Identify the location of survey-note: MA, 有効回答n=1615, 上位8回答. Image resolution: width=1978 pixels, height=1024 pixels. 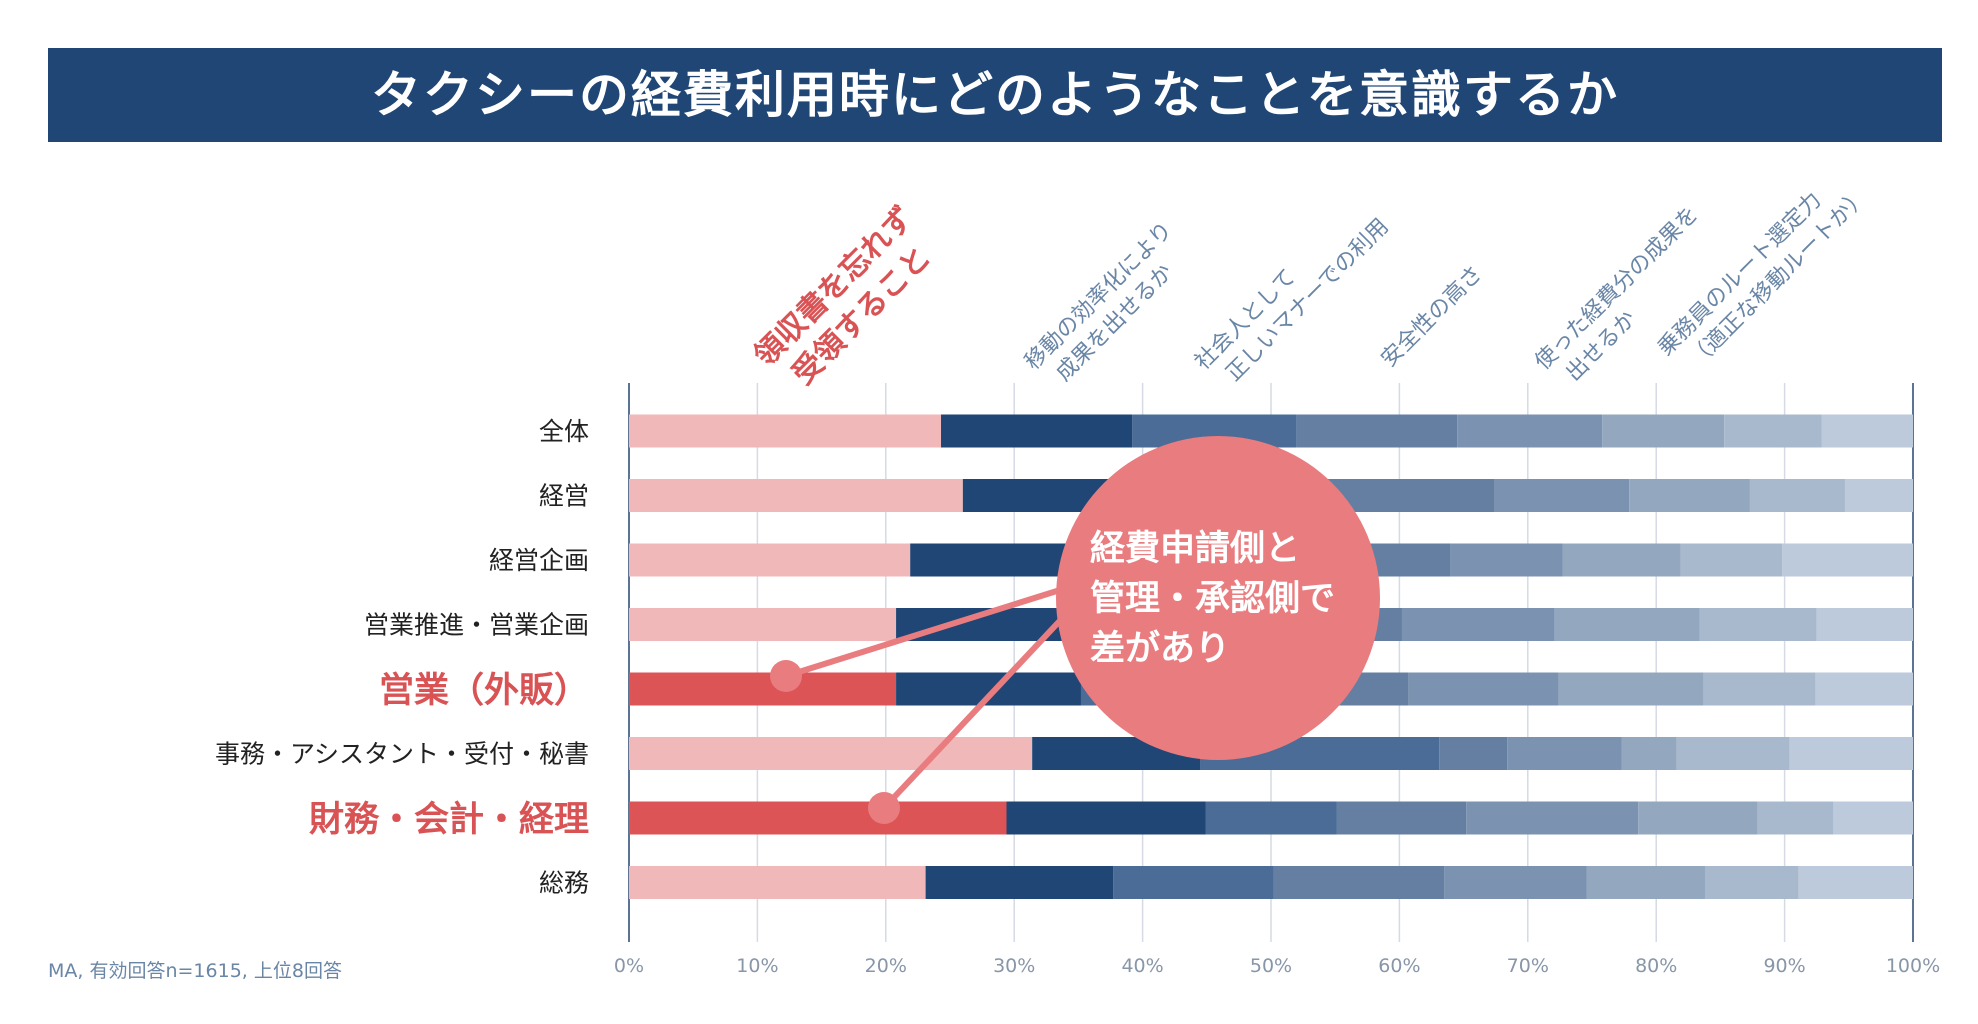
(195, 971).